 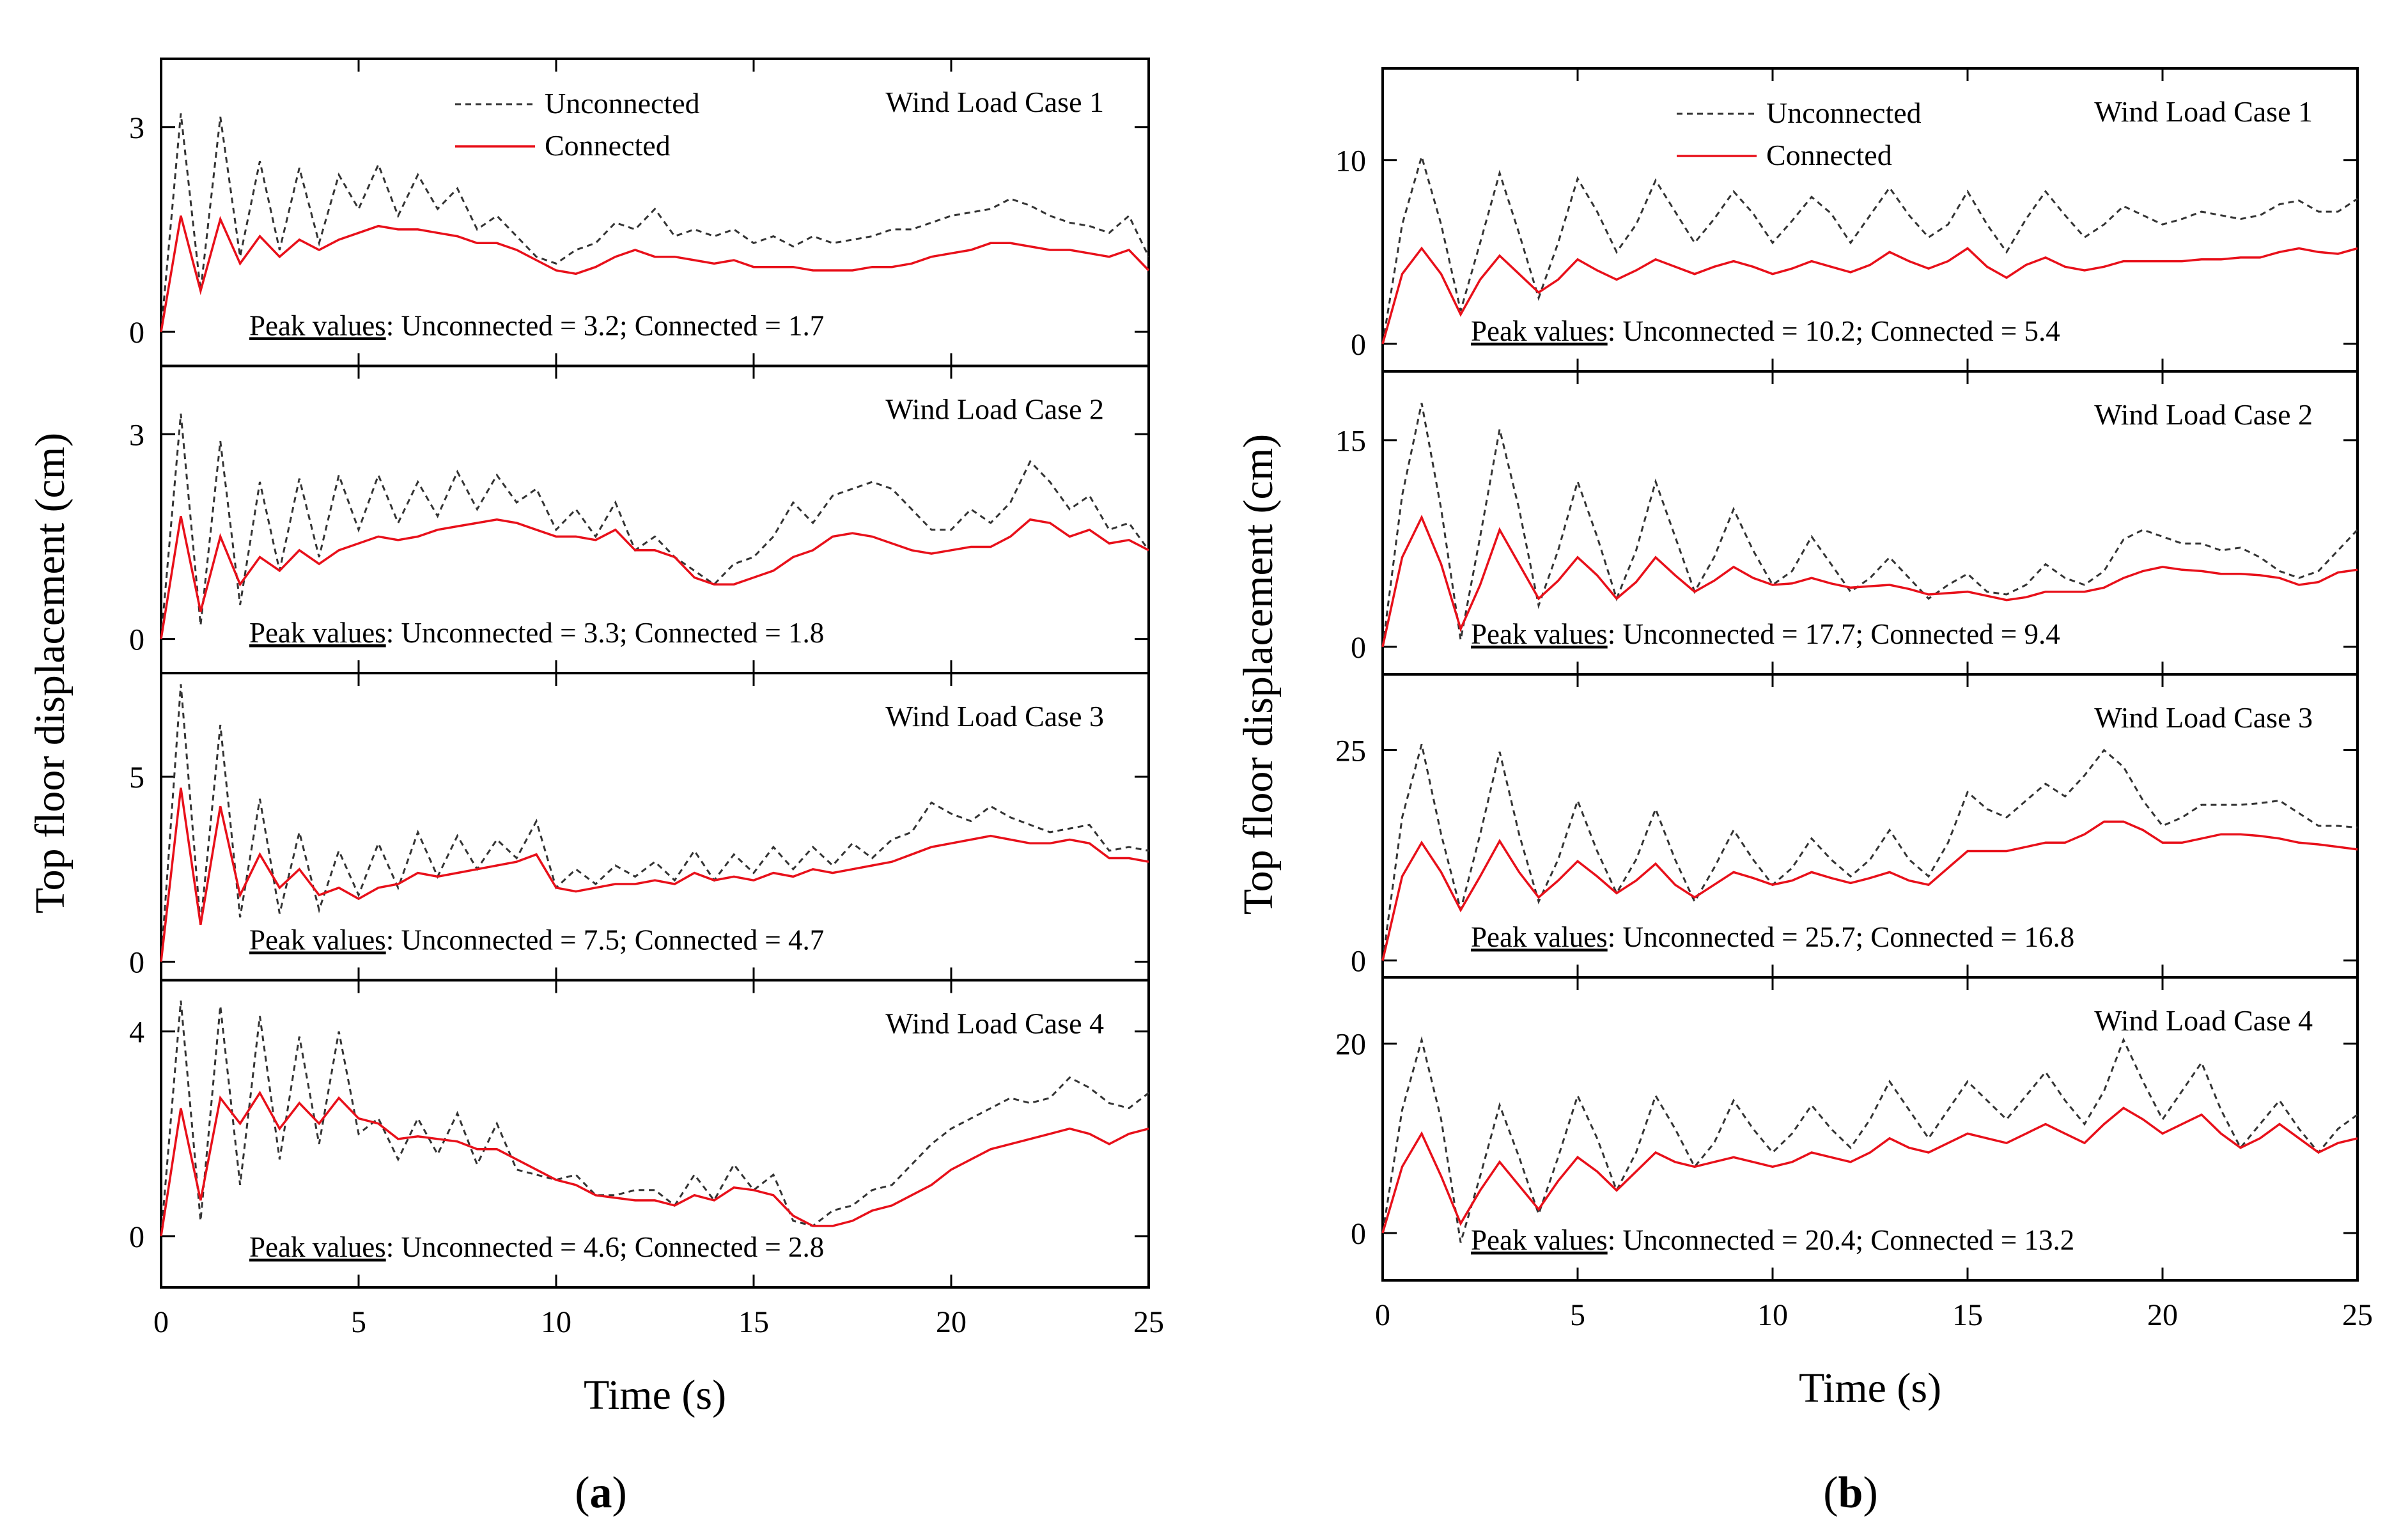 What do you see at coordinates (1351, 161) in the screenshot?
I see `y-tick-label: 10` at bounding box center [1351, 161].